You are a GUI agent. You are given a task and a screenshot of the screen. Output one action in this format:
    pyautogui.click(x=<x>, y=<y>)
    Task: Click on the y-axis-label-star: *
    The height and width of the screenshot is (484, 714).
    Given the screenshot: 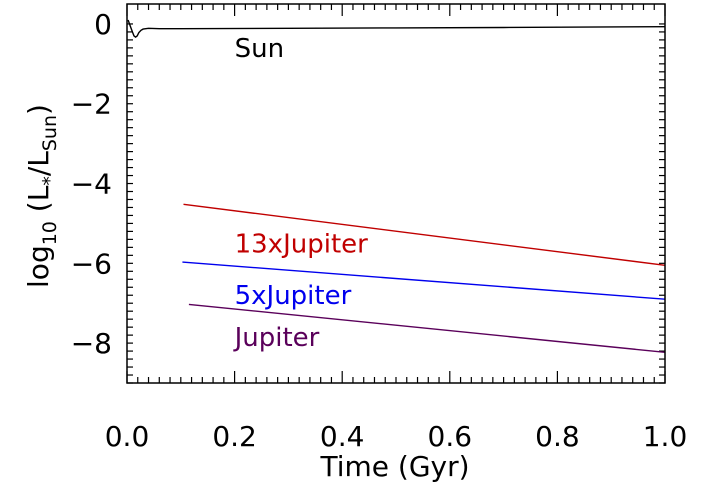 What is the action you would take?
    pyautogui.click(x=50, y=181)
    